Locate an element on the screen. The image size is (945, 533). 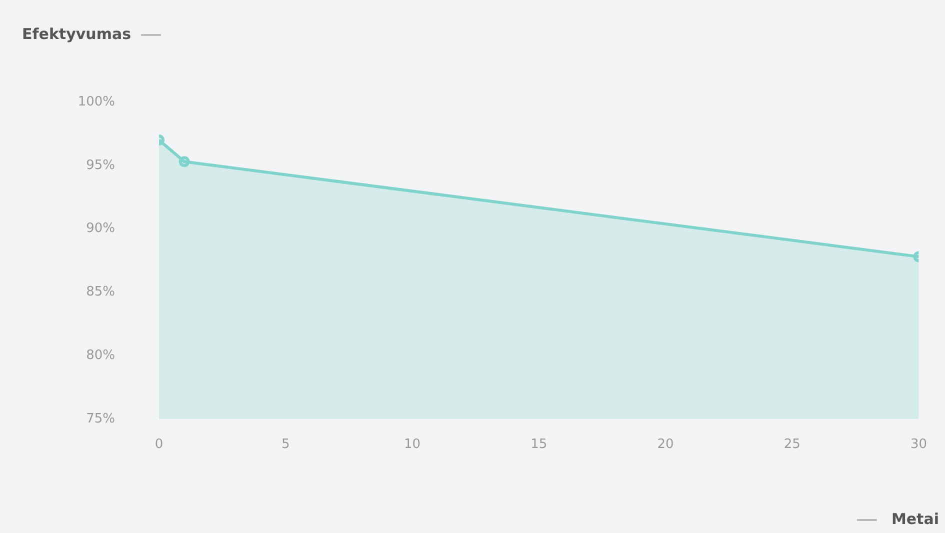
x-tick-label: 5 is located at coordinates (285, 444).